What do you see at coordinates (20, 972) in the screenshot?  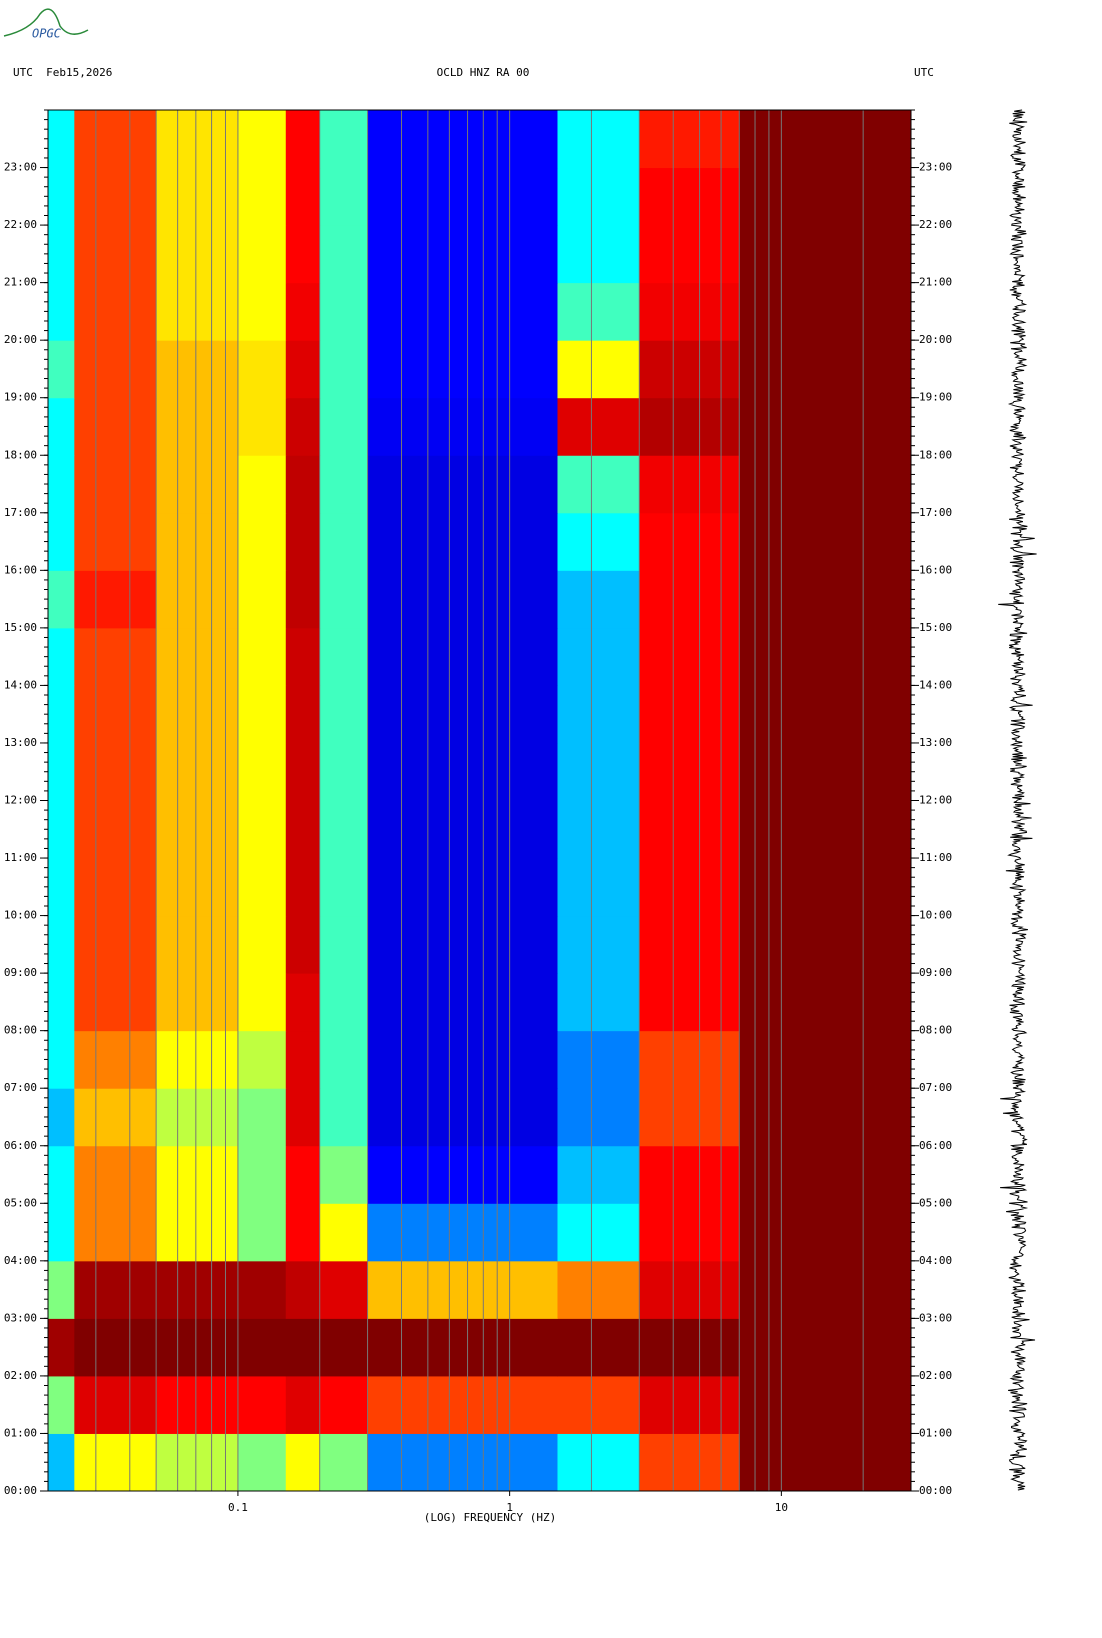 I see `y-tick-label: 09:00` at bounding box center [20, 972].